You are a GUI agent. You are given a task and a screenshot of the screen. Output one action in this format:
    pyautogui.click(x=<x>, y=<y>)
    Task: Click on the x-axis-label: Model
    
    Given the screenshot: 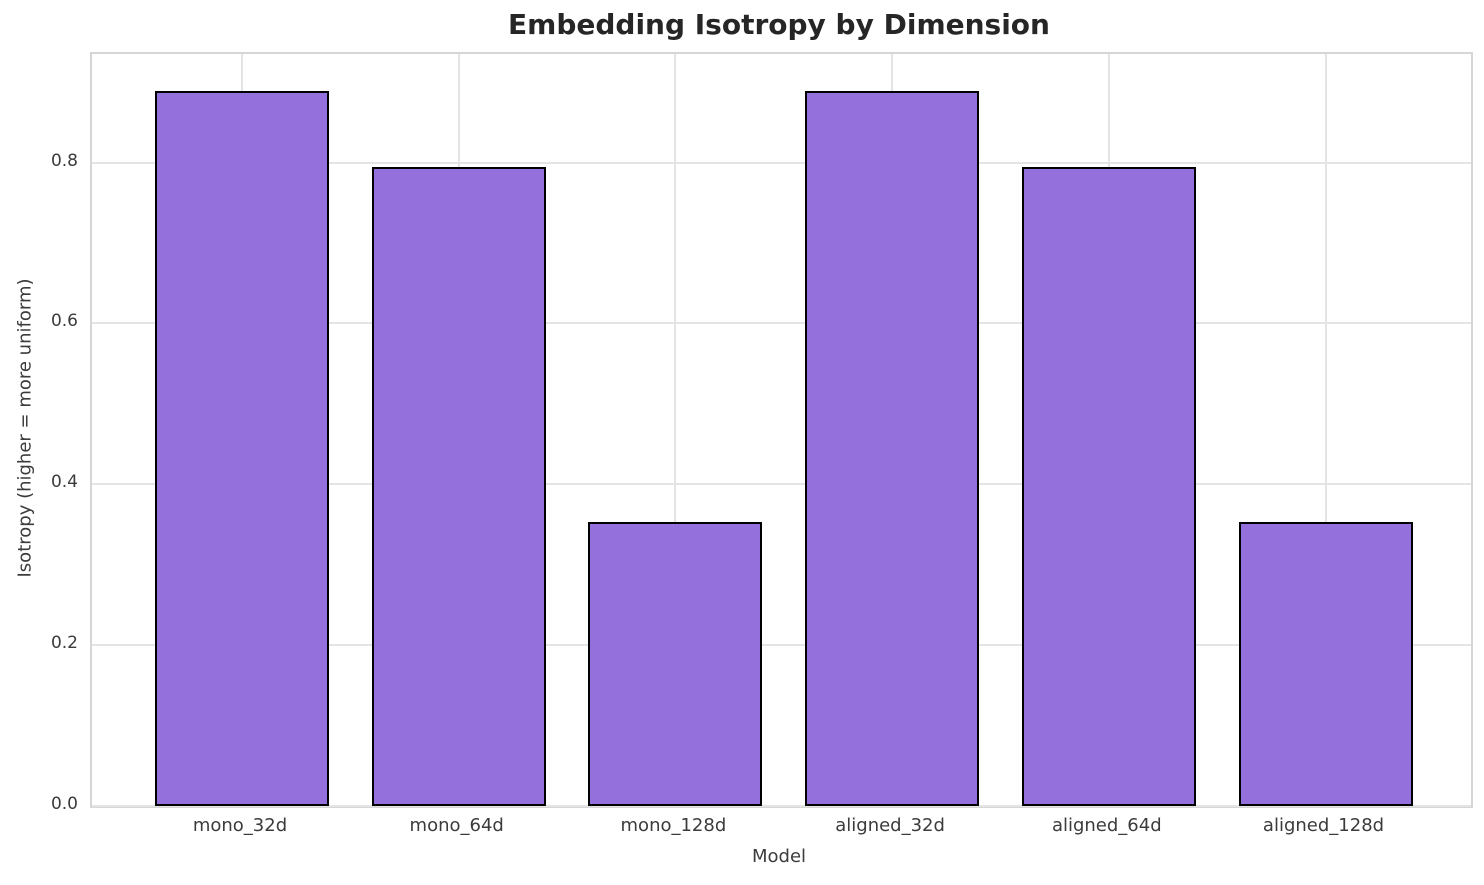 What is the action you would take?
    pyautogui.click(x=779, y=856)
    